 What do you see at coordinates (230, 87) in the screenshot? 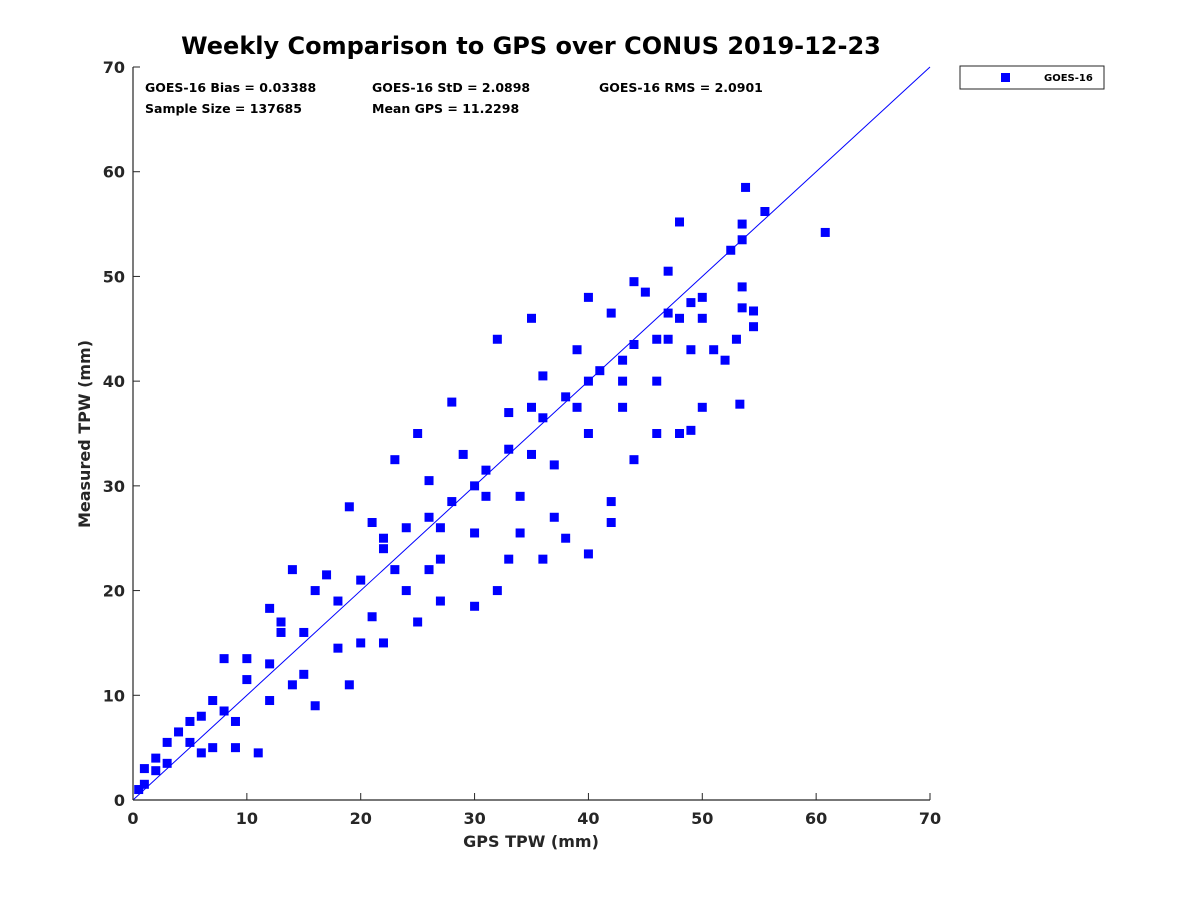
I see `stat-bias: GOES-16 Bias = 0.03388` at bounding box center [230, 87].